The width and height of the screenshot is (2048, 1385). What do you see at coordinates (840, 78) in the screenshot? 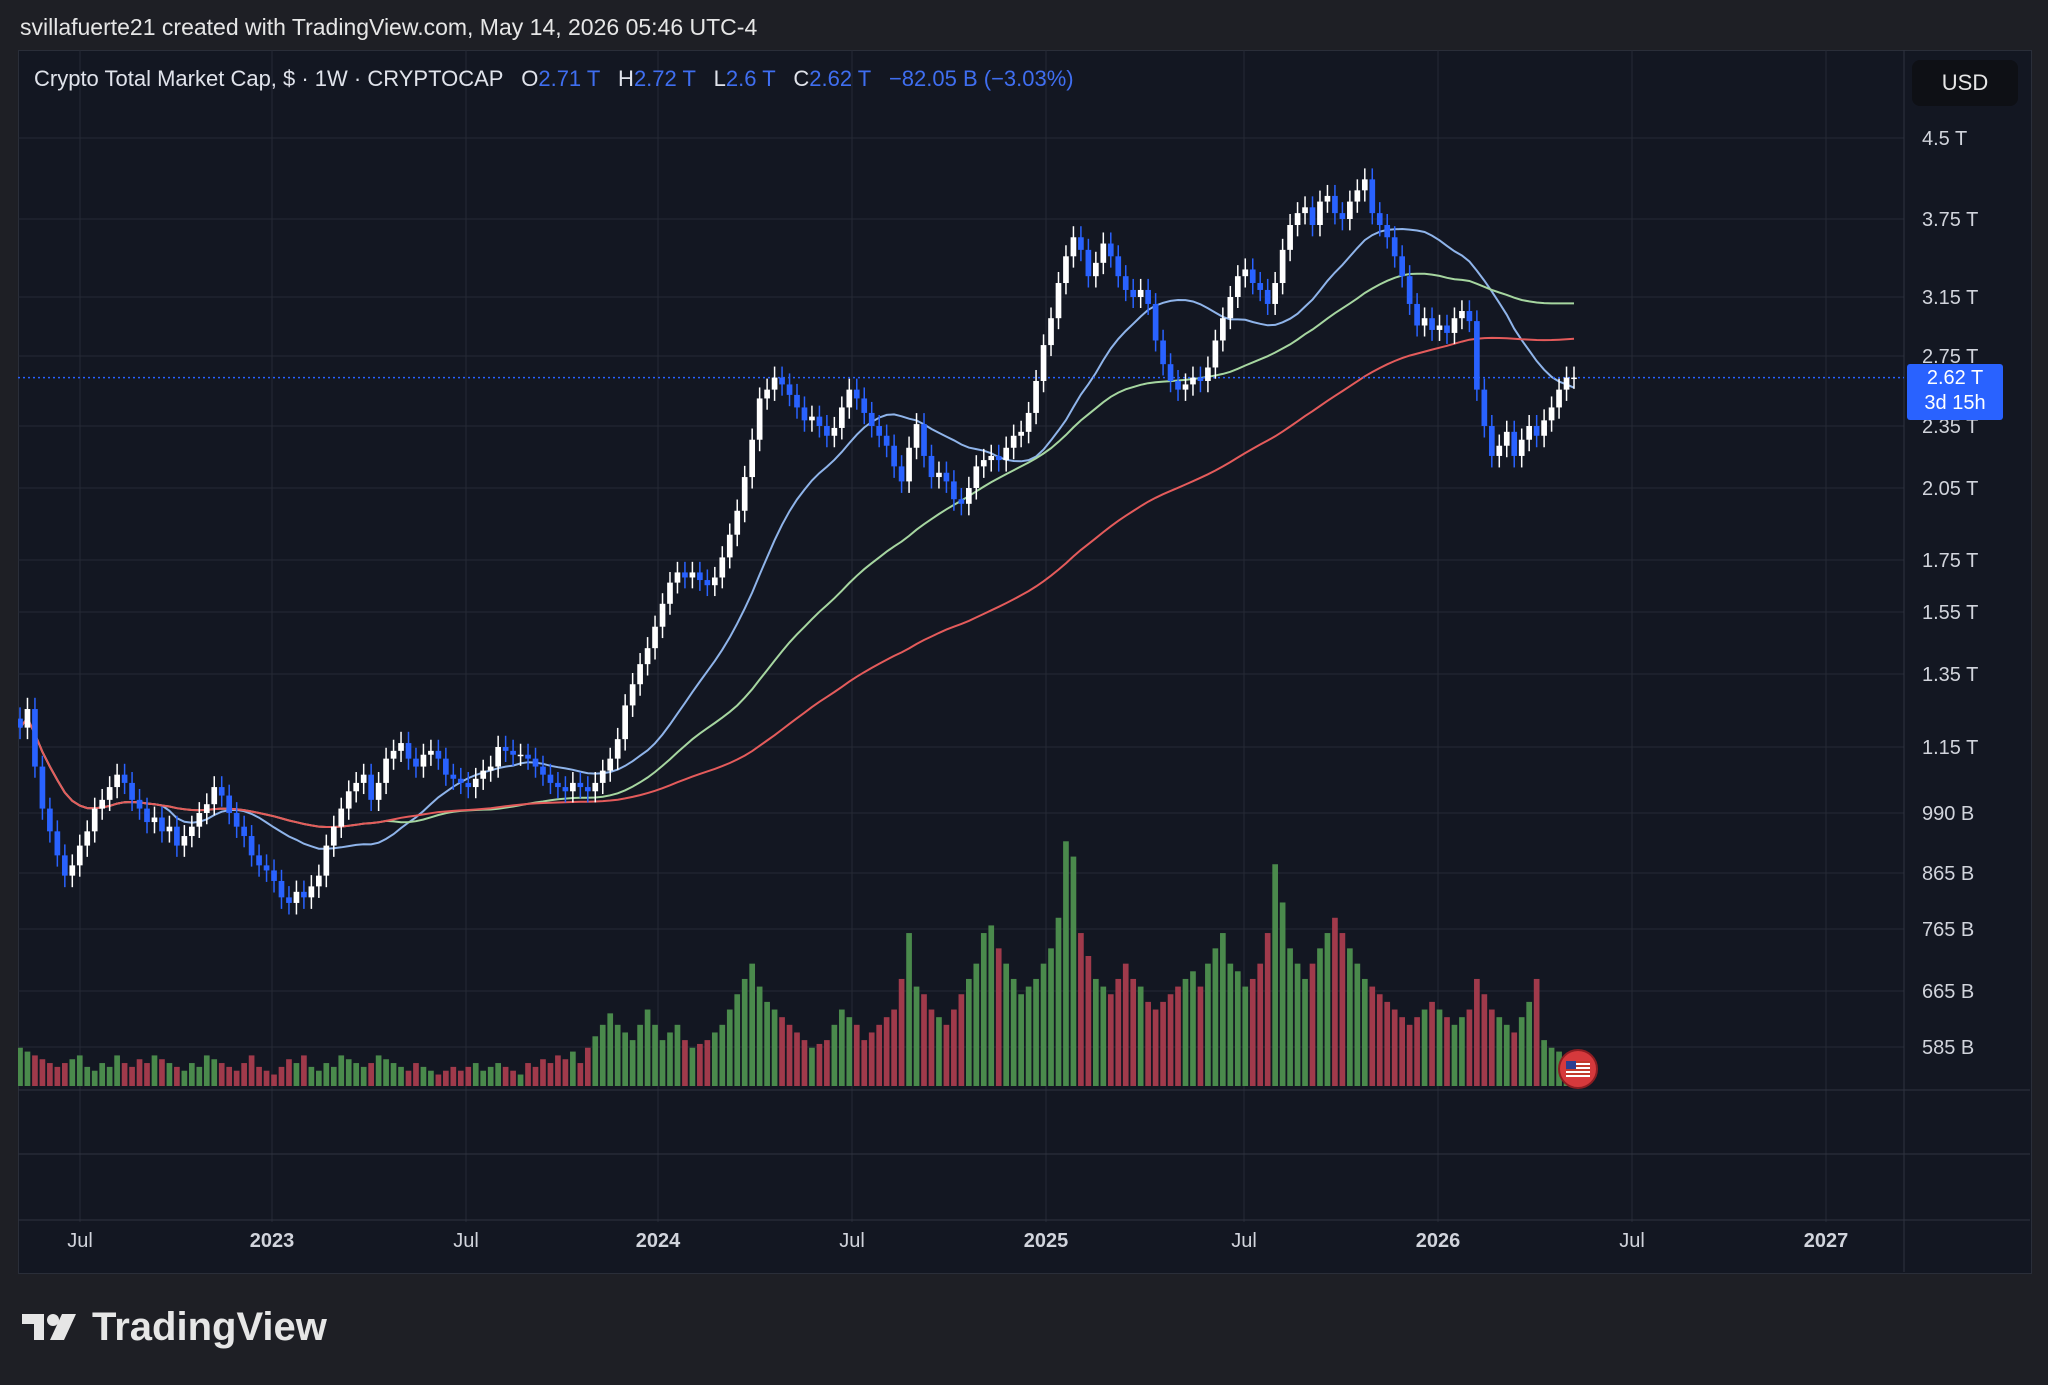
I see `close-value: 2.62 T` at bounding box center [840, 78].